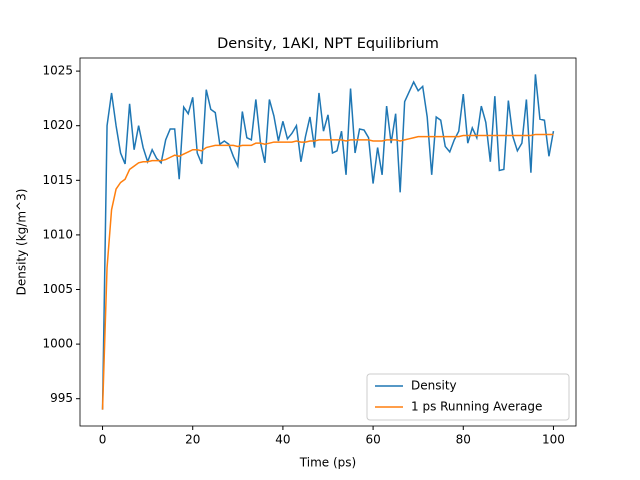  I want to click on x-axis-label: Time (ps), so click(327, 463).